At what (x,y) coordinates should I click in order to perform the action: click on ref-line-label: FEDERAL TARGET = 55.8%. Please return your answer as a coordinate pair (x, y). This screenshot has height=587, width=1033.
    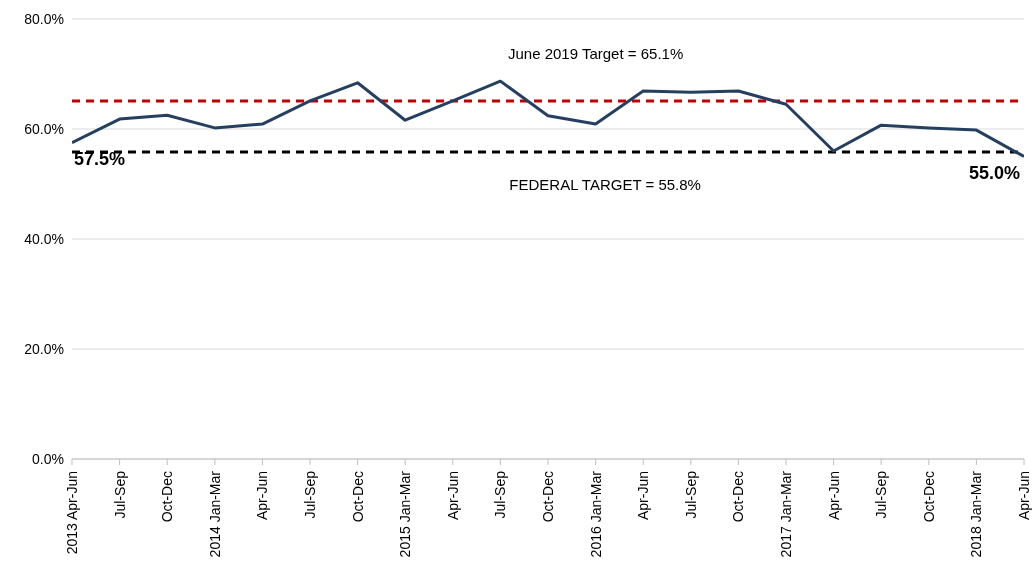
    Looking at the image, I should click on (605, 185).